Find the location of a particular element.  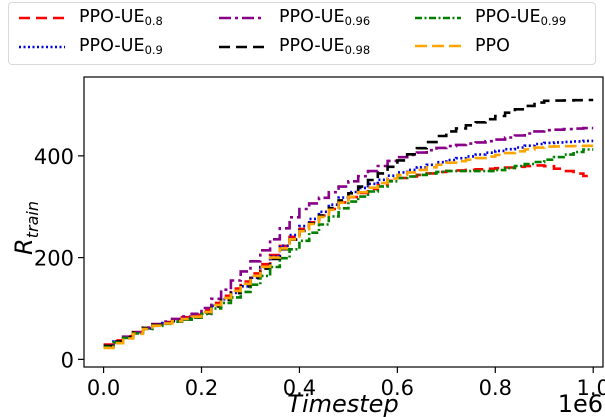

y-axis: 0 200 400 is located at coordinates (59, 258).